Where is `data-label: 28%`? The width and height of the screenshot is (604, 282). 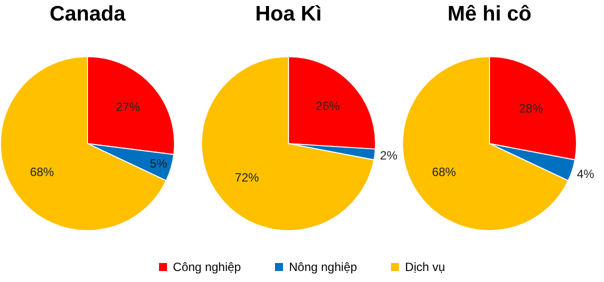
data-label: 28% is located at coordinates (531, 109).